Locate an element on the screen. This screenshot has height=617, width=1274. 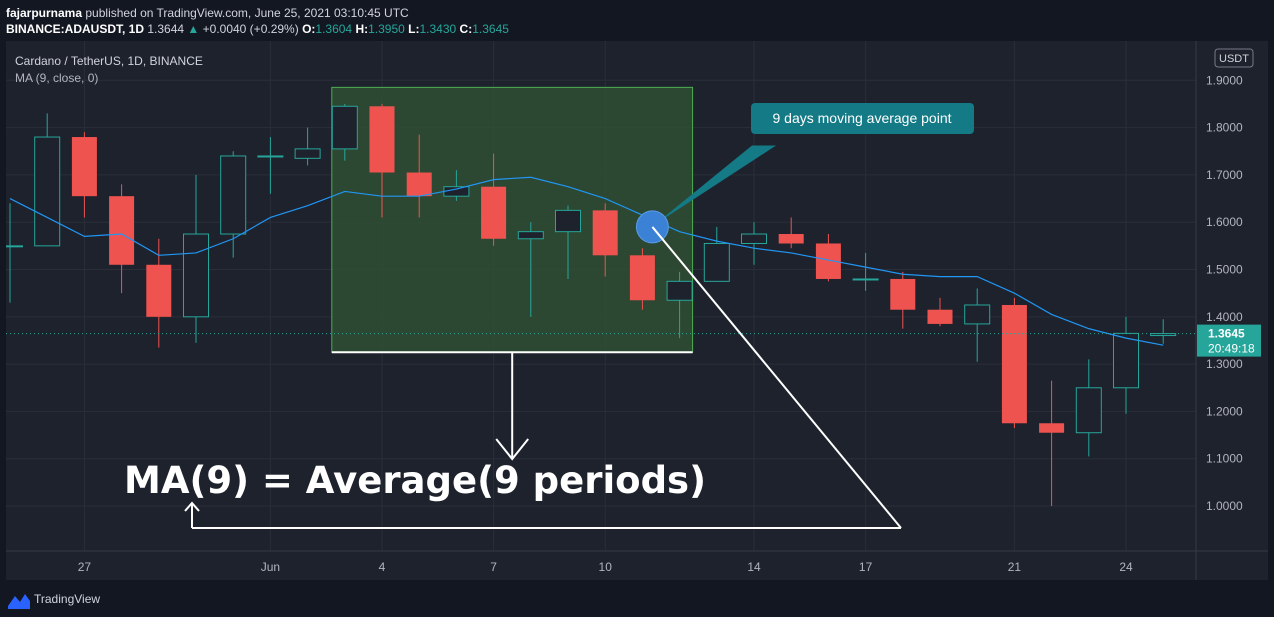
x-tick-label: 4 is located at coordinates (382, 567).